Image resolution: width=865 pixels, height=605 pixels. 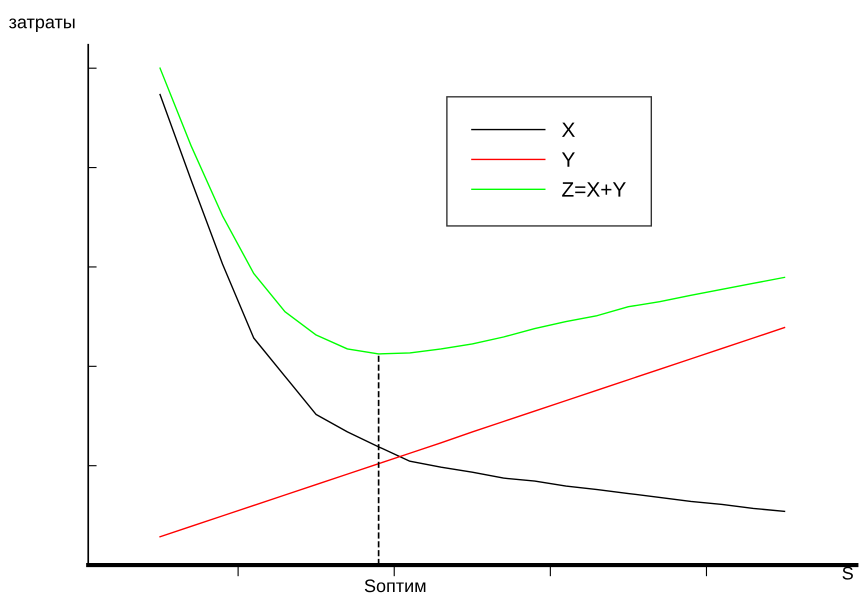 What do you see at coordinates (847, 573) in the screenshot?
I see `x-axis-title: S` at bounding box center [847, 573].